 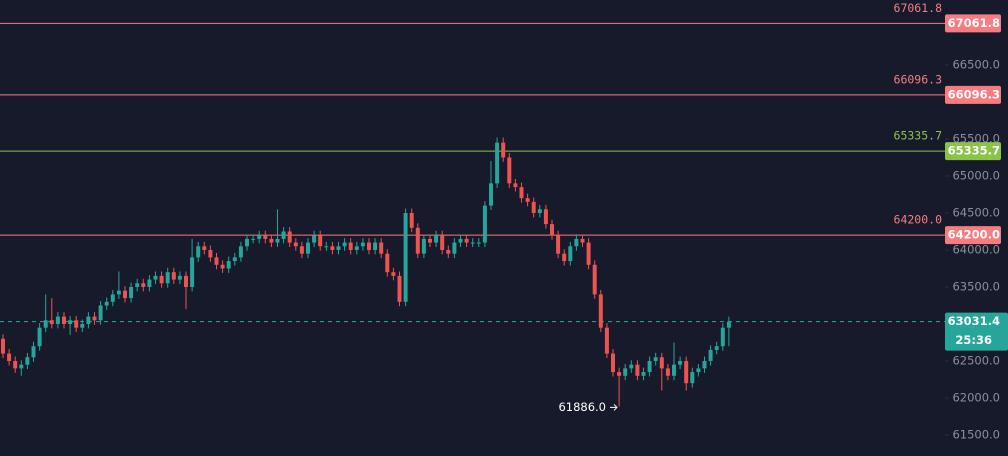 I want to click on y-tick-label: 64500.0, so click(x=976, y=212).